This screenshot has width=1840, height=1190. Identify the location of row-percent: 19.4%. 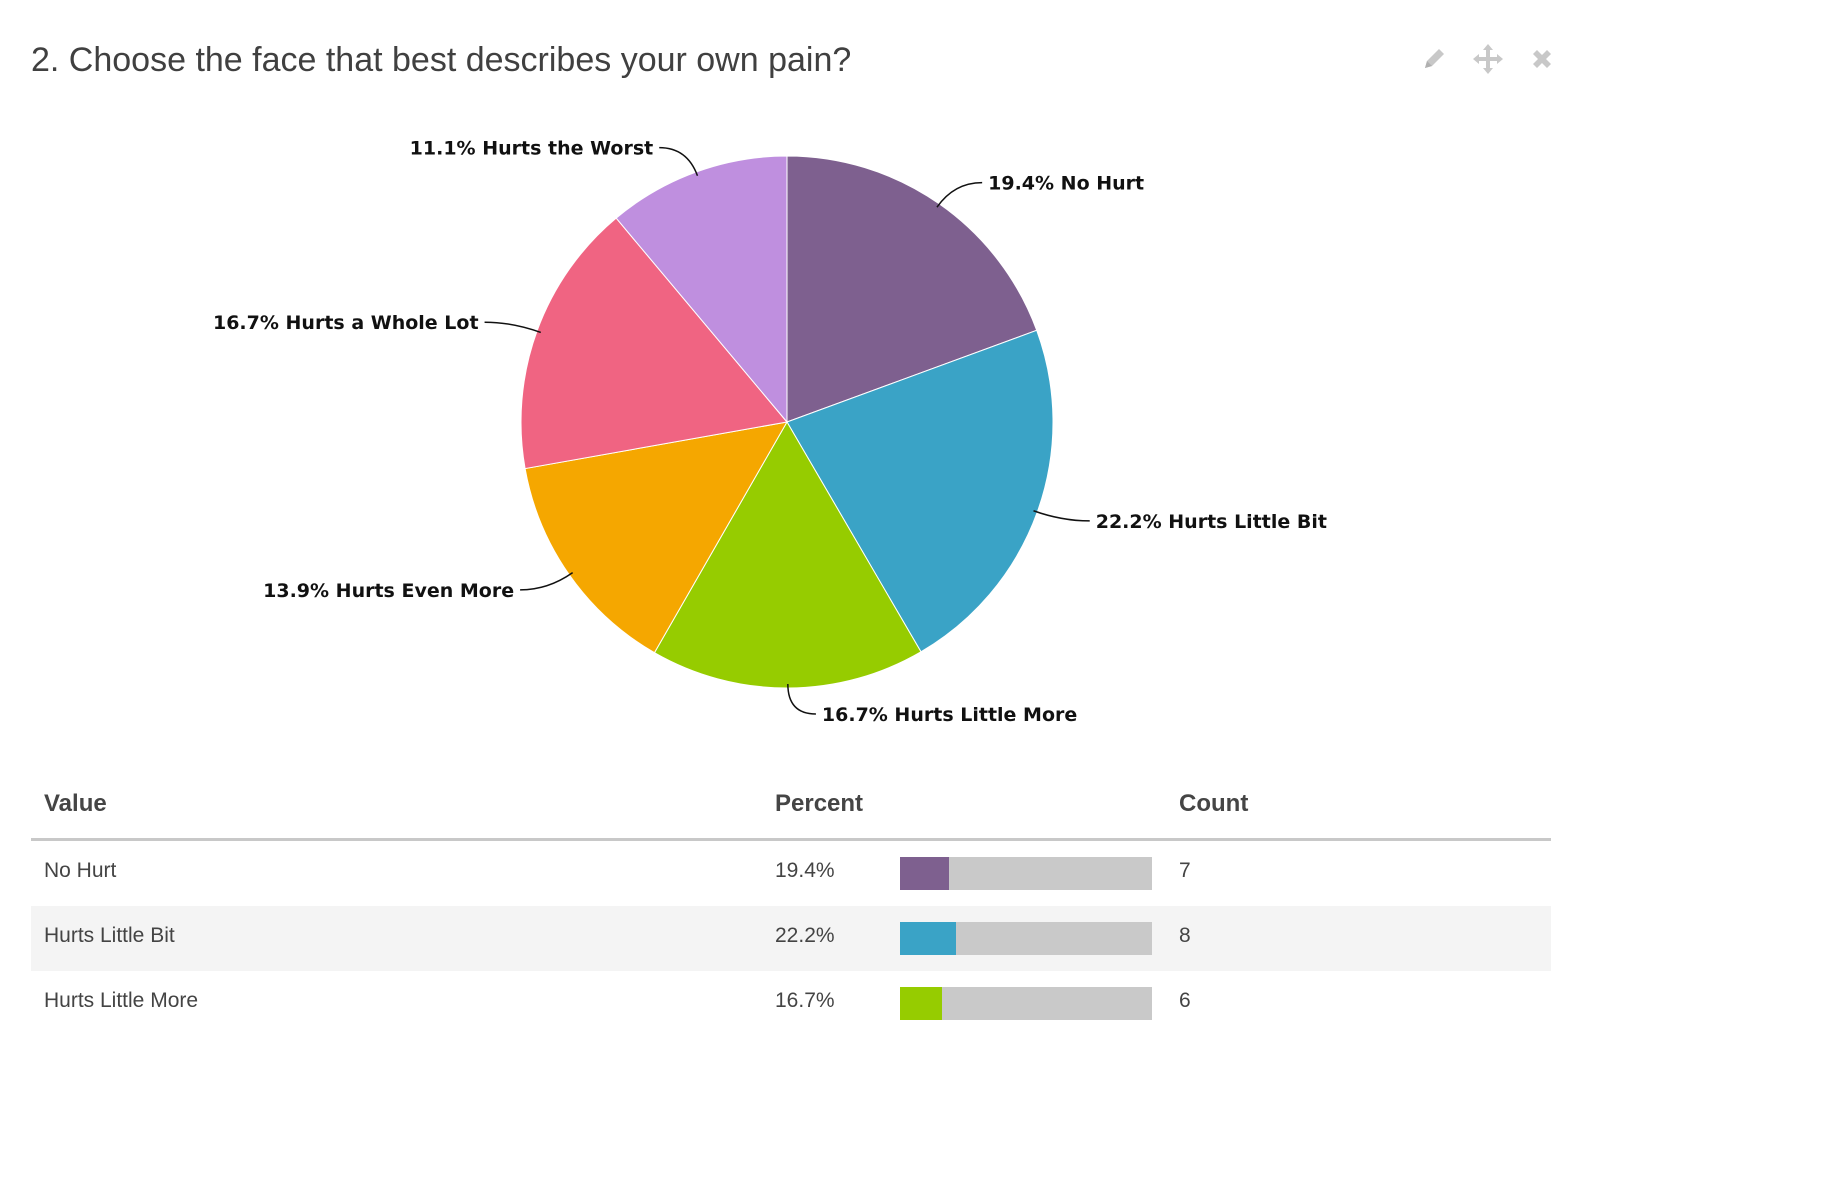
(805, 870).